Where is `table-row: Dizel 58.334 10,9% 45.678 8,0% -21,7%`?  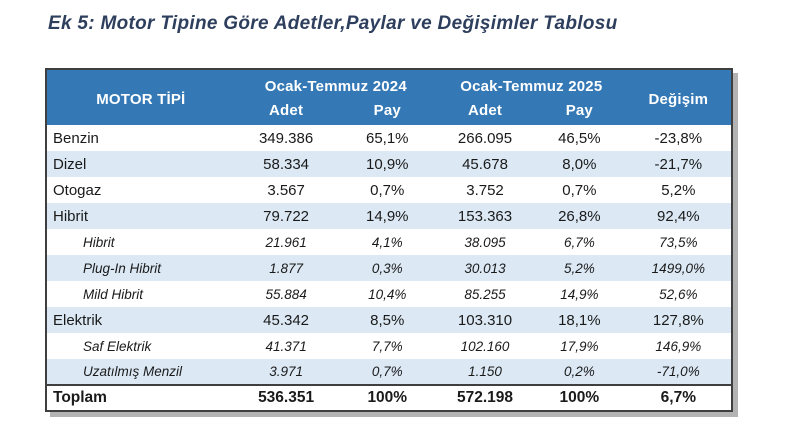 table-row: Dizel 58.334 10,9% 45.678 8,0% -21,7% is located at coordinates (389, 164).